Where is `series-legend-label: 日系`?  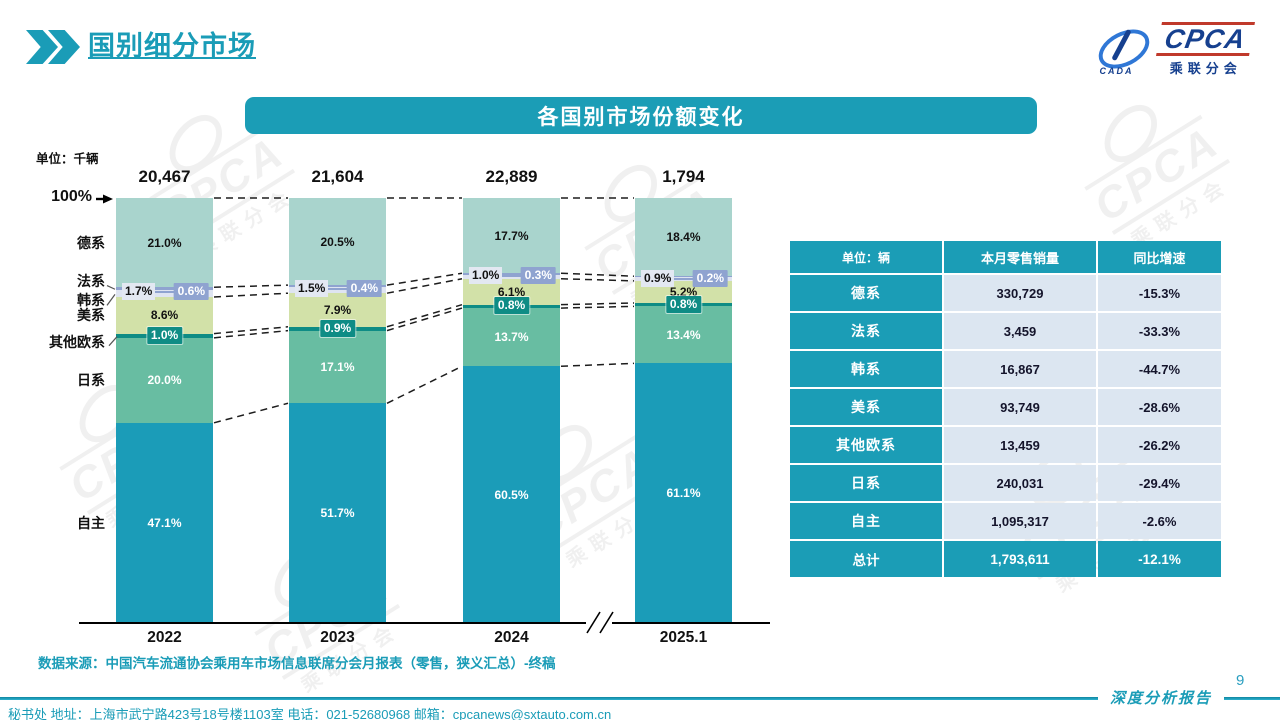
series-legend-label: 日系 is located at coordinates (91, 380).